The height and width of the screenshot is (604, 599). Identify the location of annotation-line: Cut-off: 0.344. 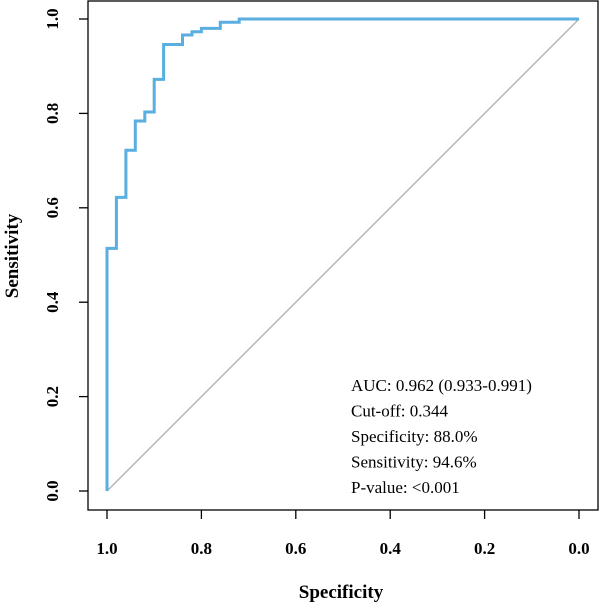
(399, 411).